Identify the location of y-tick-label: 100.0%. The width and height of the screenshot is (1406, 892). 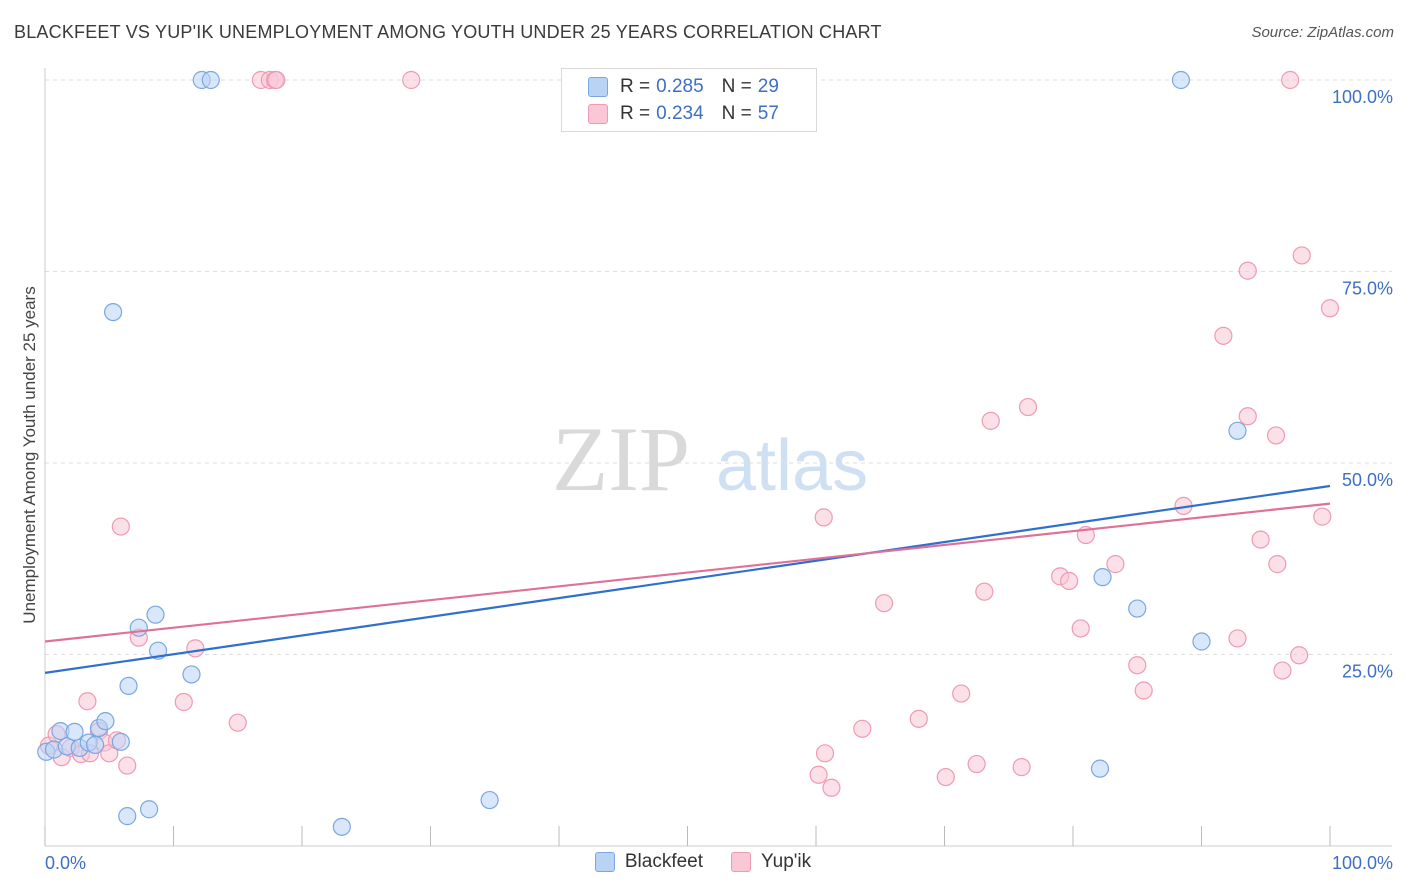
(1362, 97).